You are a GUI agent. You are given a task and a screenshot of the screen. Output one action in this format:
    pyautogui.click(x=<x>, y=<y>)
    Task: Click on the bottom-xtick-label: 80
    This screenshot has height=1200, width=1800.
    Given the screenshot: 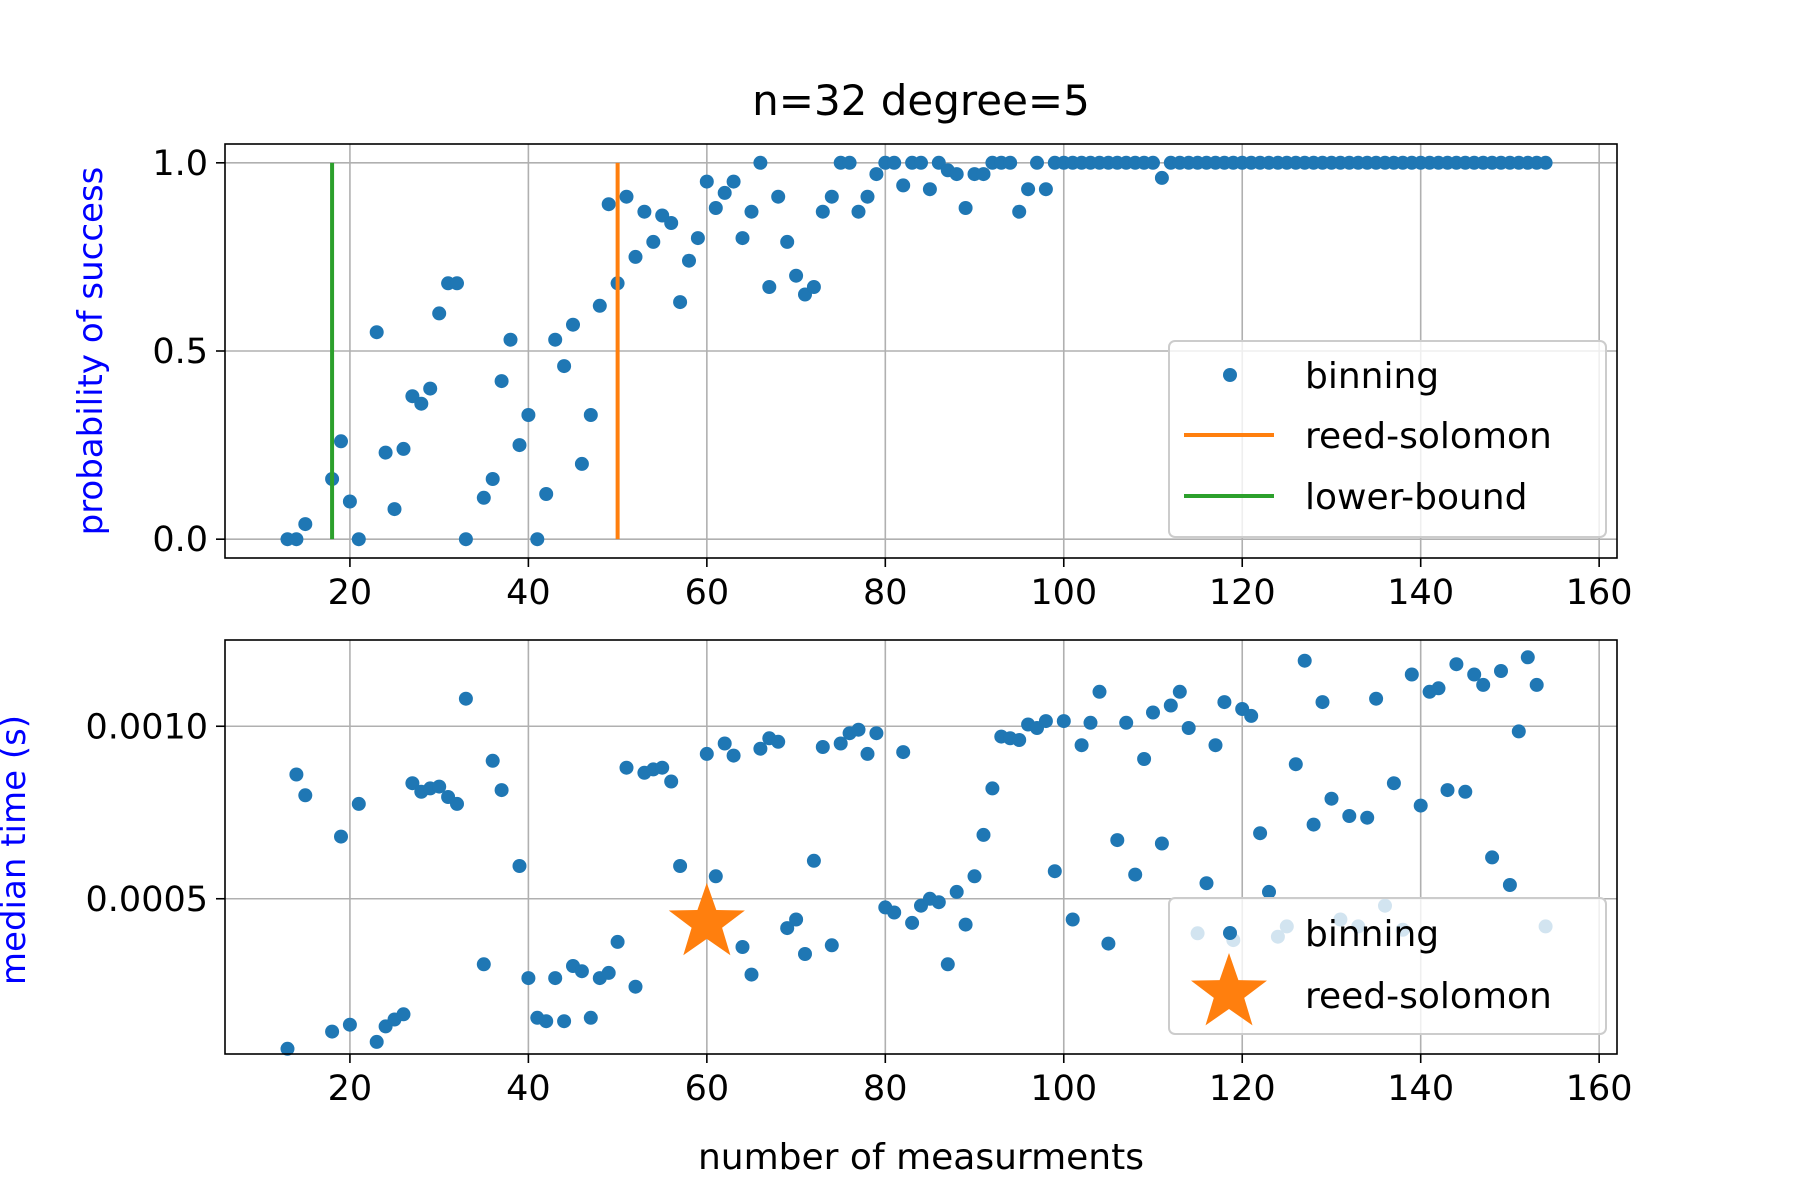 What is the action you would take?
    pyautogui.click(x=885, y=1089)
    